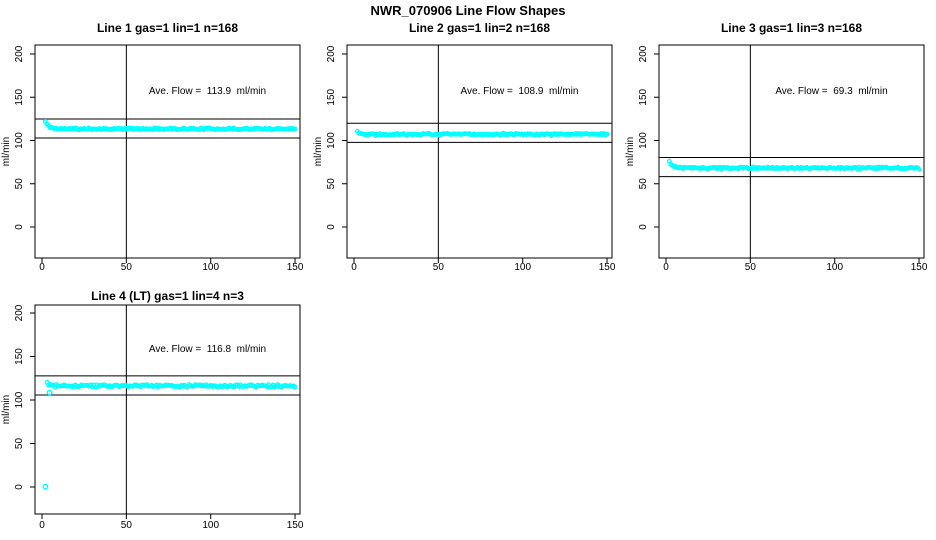 This screenshot has width=936, height=540. Describe the element at coordinates (468, 10) in the screenshot. I see `chart-title: NWR_070906 Line Flow Shapes` at that location.